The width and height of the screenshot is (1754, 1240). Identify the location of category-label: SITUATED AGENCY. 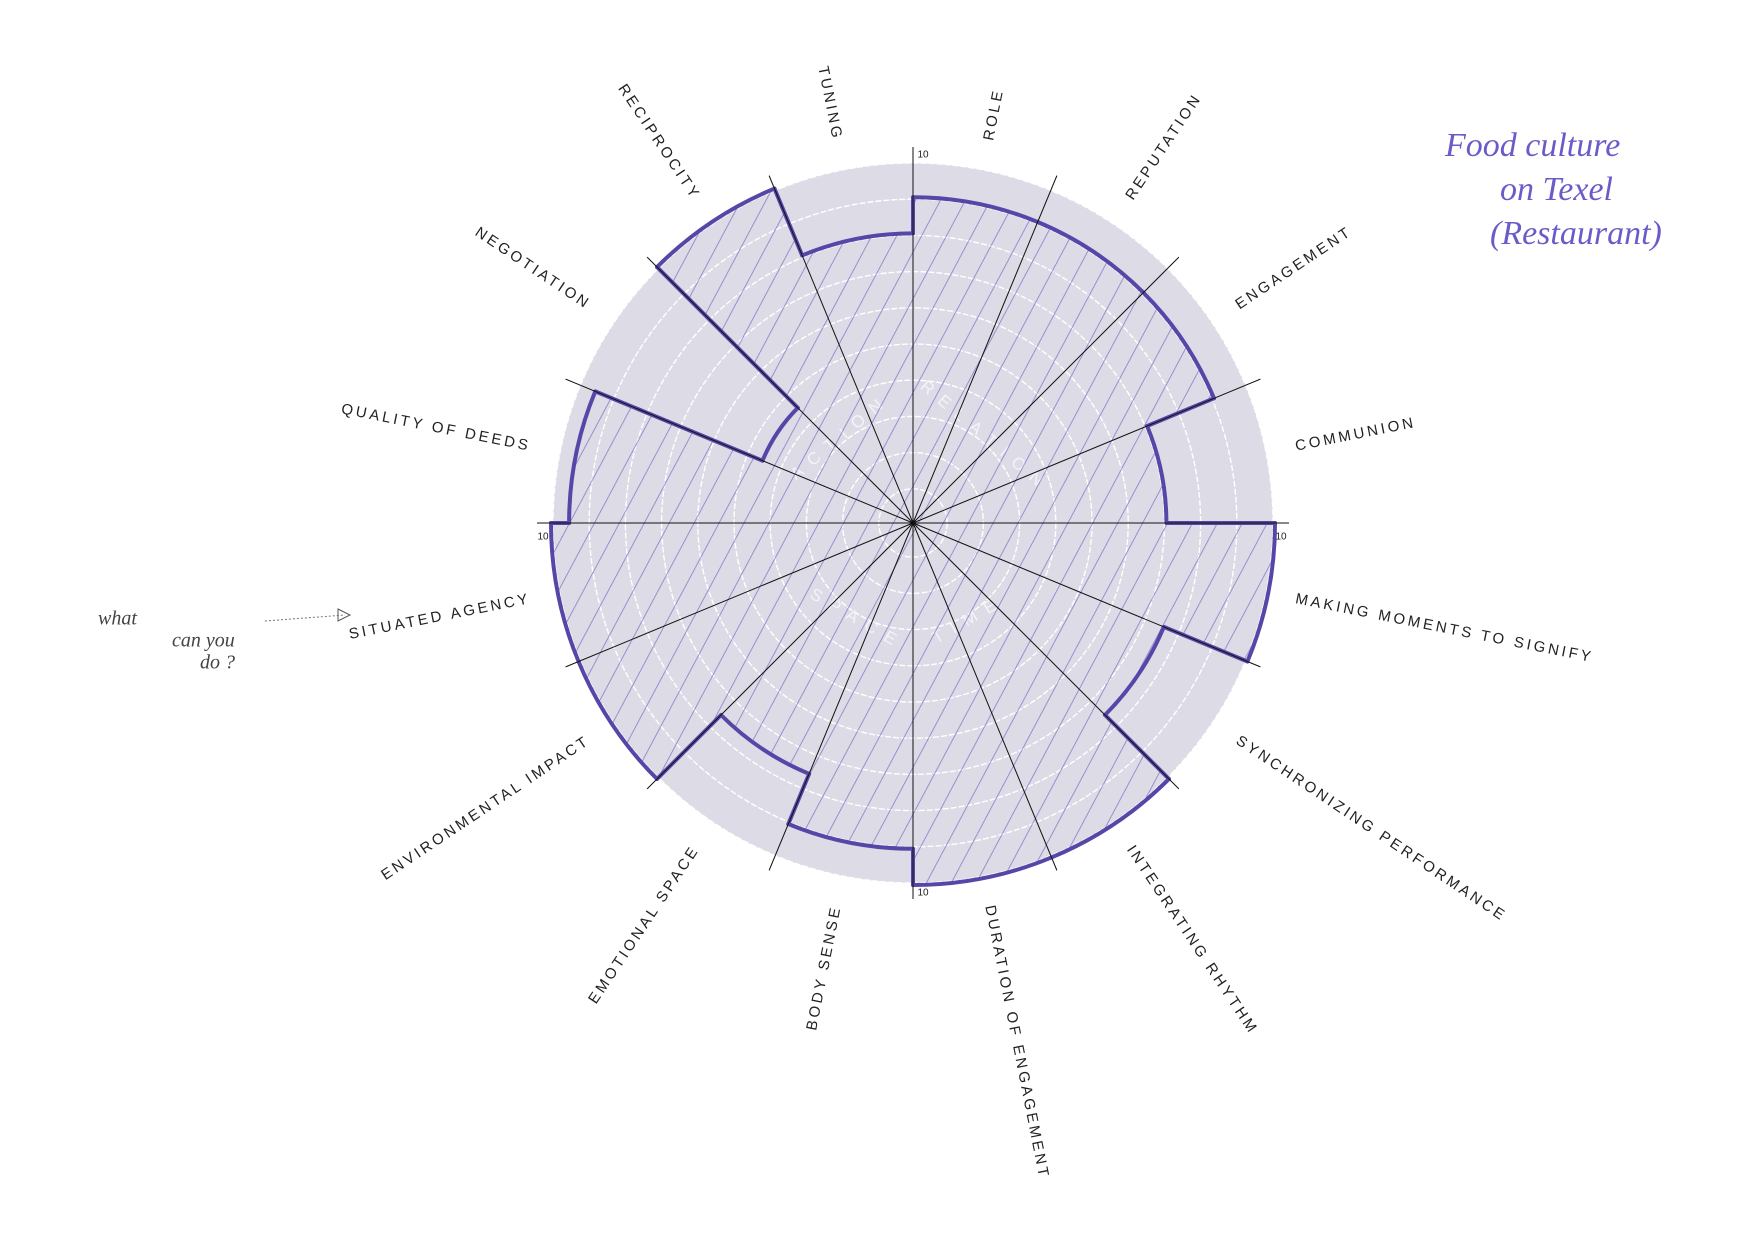
(440, 616).